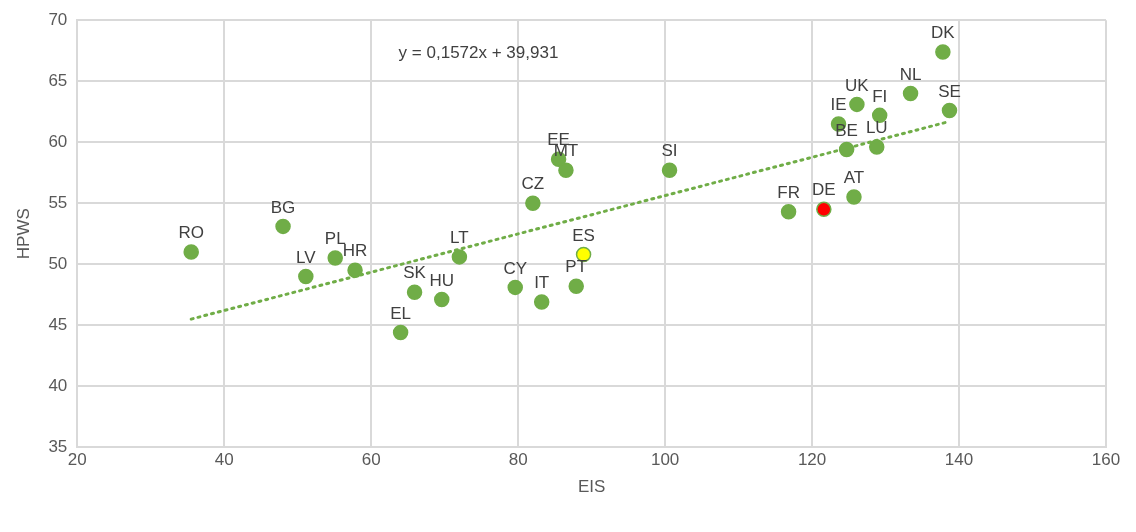  What do you see at coordinates (846, 130) in the screenshot?
I see `annotation: BE` at bounding box center [846, 130].